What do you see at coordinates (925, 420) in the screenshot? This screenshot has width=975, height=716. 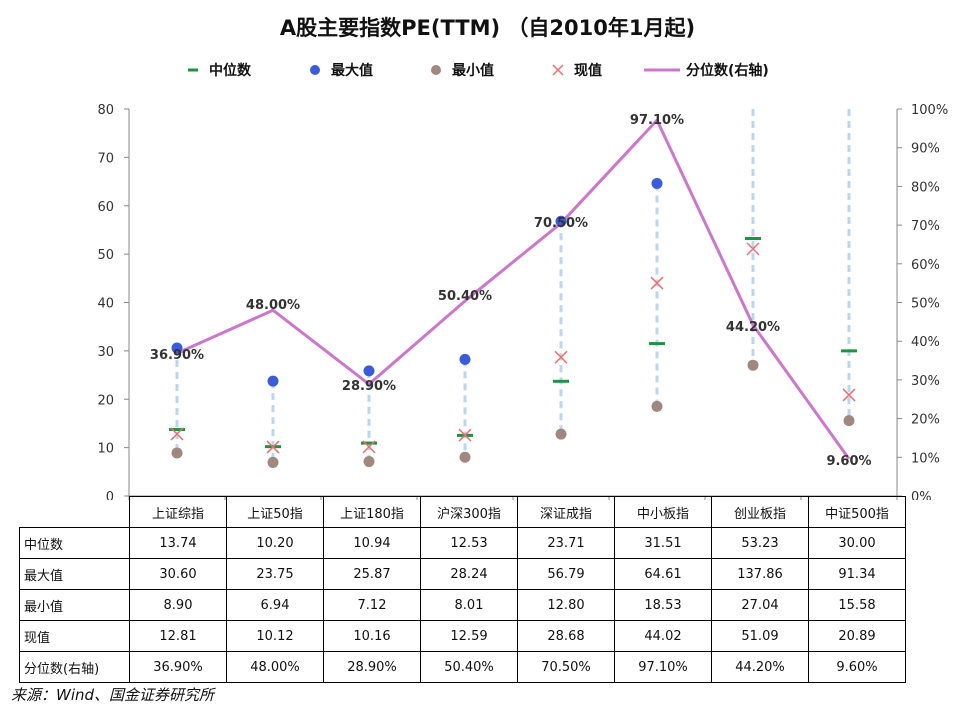 I see `right-tick-label: 20%` at bounding box center [925, 420].